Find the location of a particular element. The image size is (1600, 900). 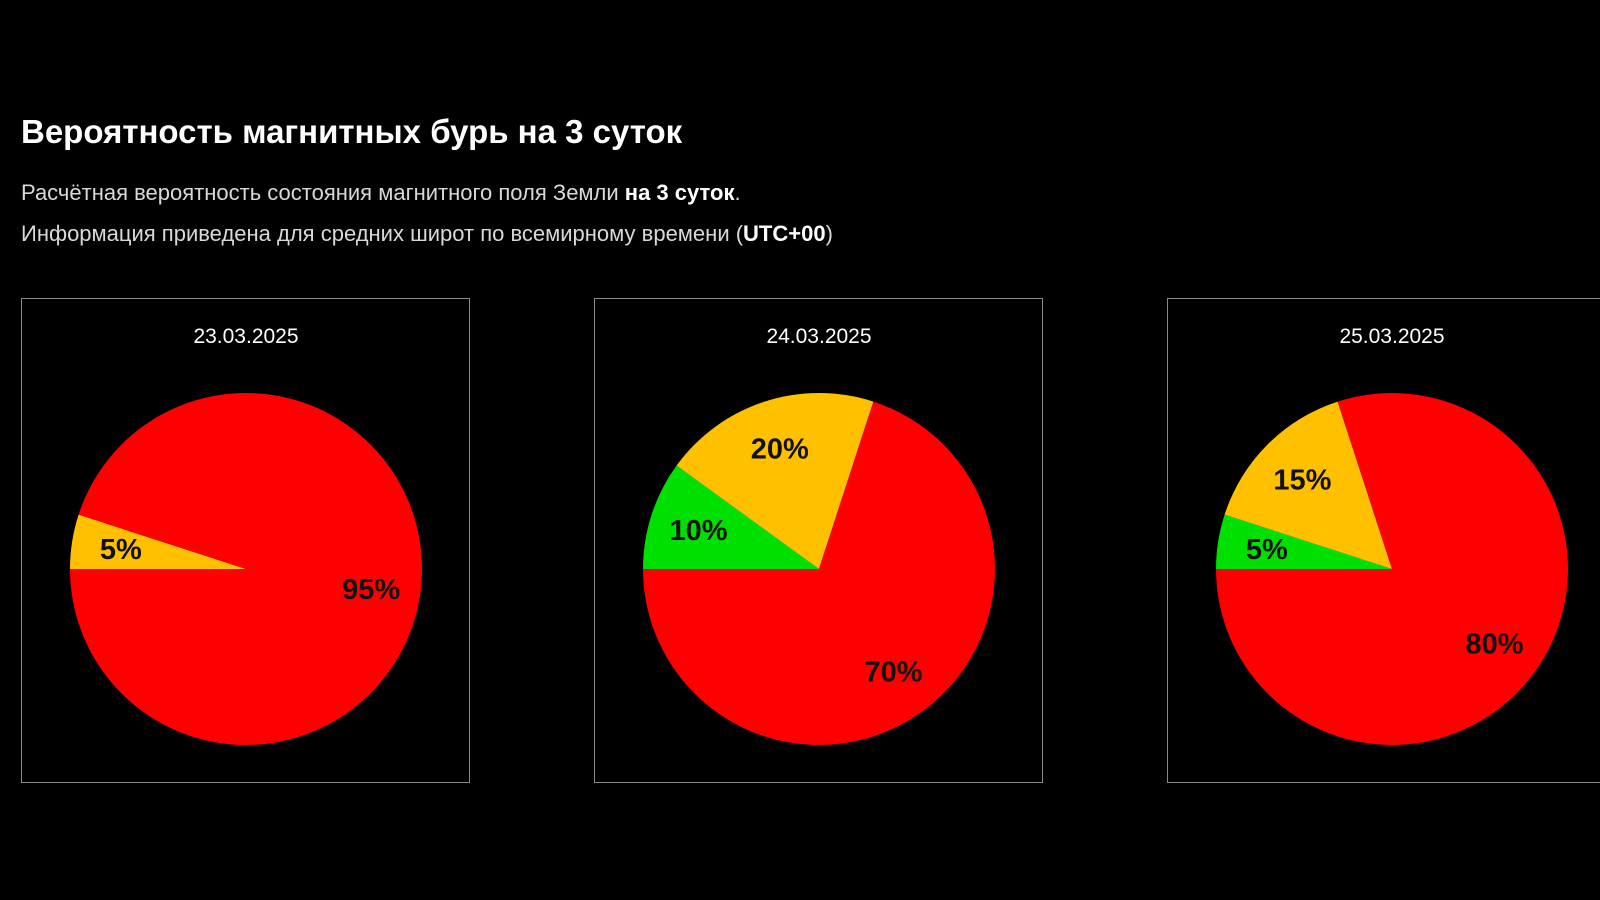

pie-slice-label: 15% is located at coordinates (1302, 480).